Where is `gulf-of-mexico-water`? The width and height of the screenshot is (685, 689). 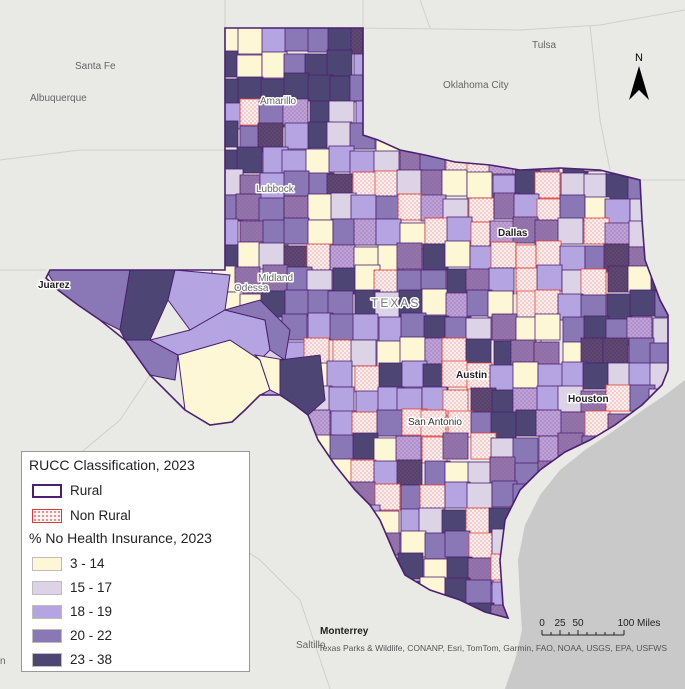
gulf-of-mexico-water is located at coordinates (595, 534).